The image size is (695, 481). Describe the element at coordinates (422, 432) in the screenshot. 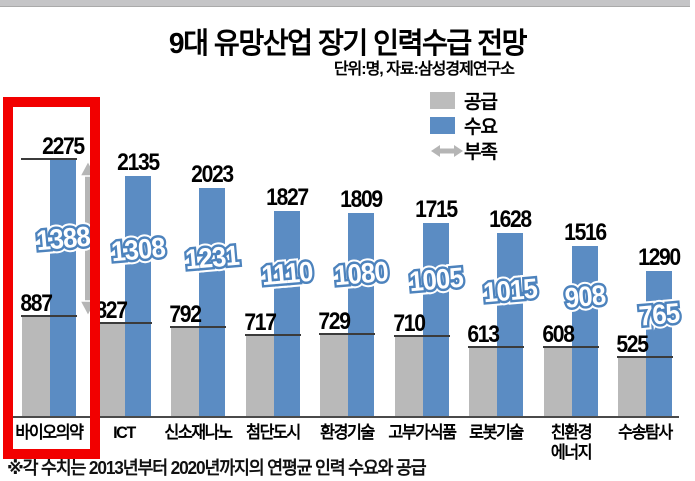

I see `category-label: 고부가식품` at that location.